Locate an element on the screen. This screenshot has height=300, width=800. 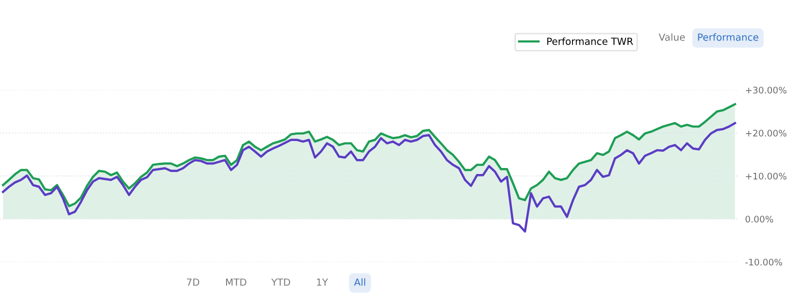
text: All is located at coordinates (360, 282).